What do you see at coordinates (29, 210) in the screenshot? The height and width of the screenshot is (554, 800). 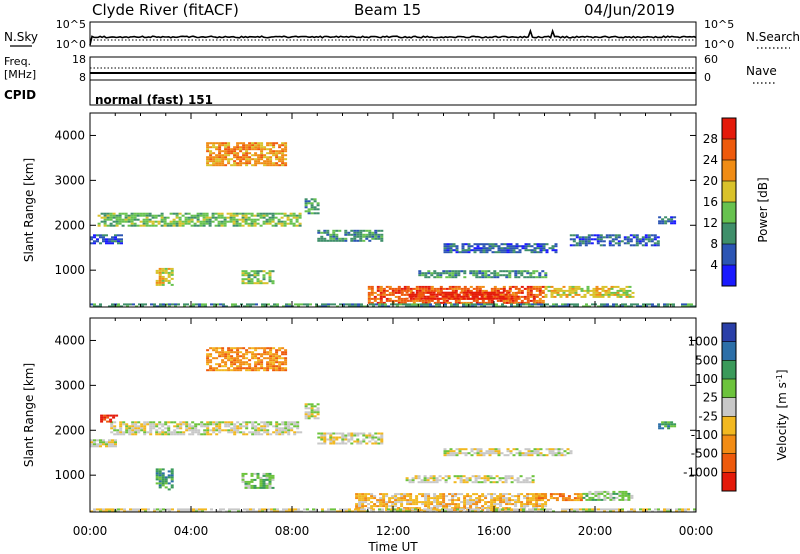 I see `power-ylabel: Slant Range [km]` at bounding box center [29, 210].